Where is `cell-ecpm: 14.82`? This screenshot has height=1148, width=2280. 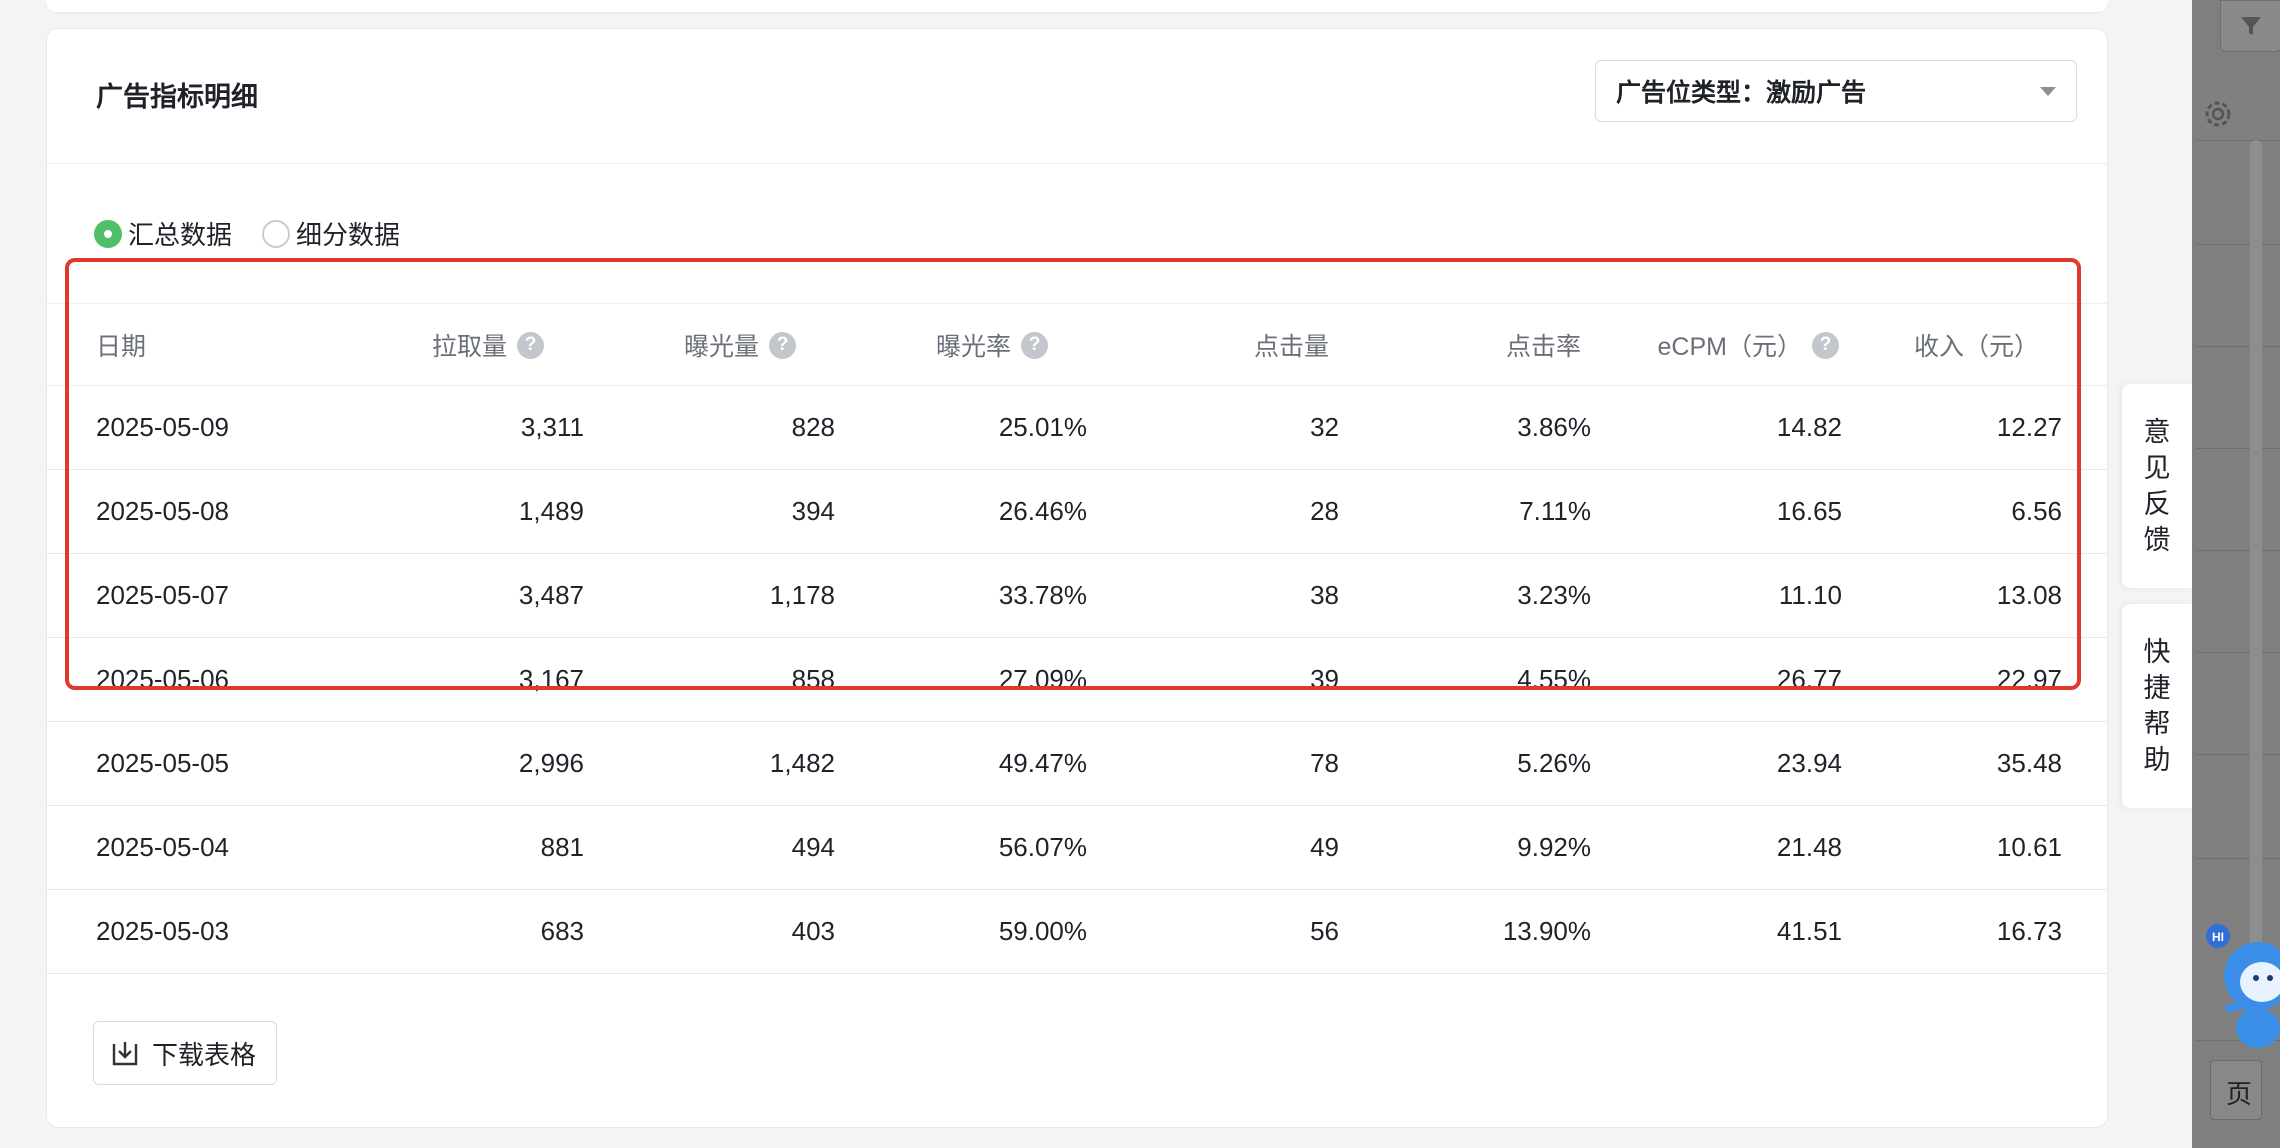 cell-ecpm: 14.82 is located at coordinates (1809, 427).